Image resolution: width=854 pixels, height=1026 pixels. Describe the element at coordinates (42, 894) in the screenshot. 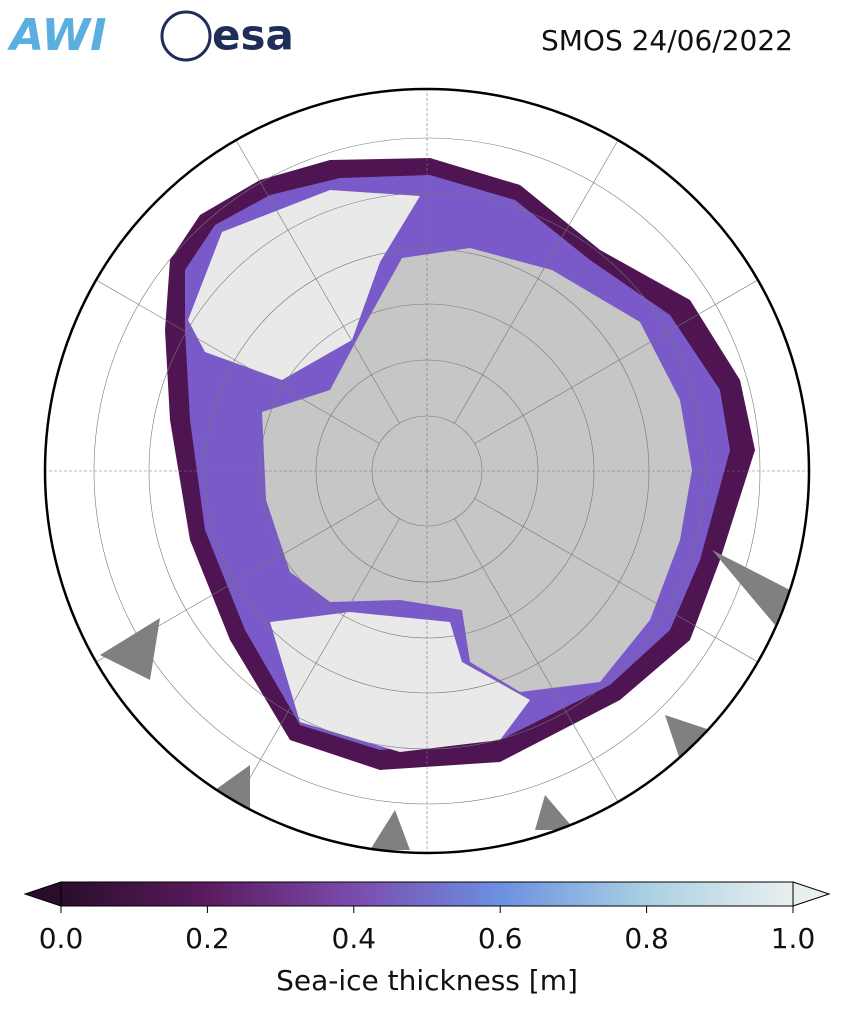

I see `colorbar-extend-low` at that location.